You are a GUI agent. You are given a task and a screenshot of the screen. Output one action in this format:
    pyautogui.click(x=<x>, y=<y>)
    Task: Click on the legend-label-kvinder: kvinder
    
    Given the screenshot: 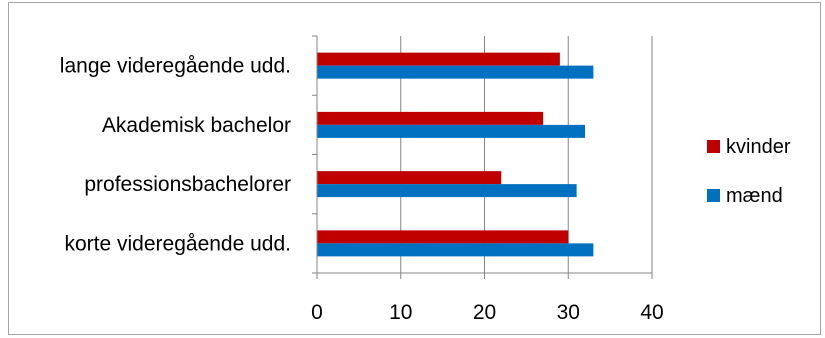 What is the action you would take?
    pyautogui.click(x=758, y=147)
    